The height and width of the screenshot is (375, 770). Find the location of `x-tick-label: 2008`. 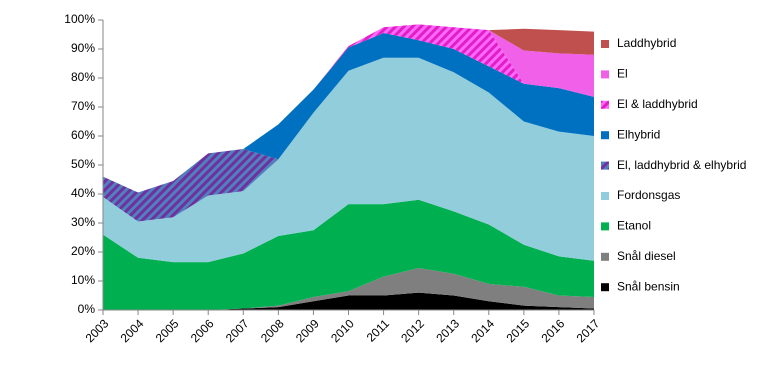

x-tick-label: 2008 is located at coordinates (272, 330).